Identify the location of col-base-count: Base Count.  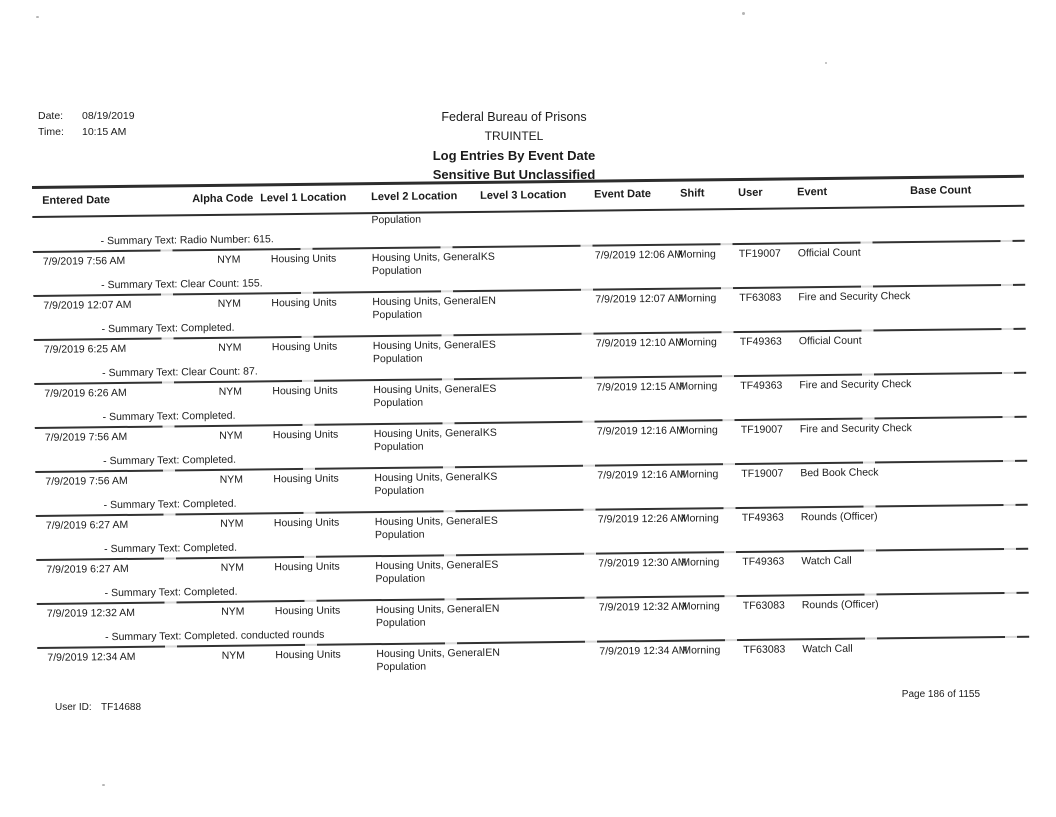
(941, 191).